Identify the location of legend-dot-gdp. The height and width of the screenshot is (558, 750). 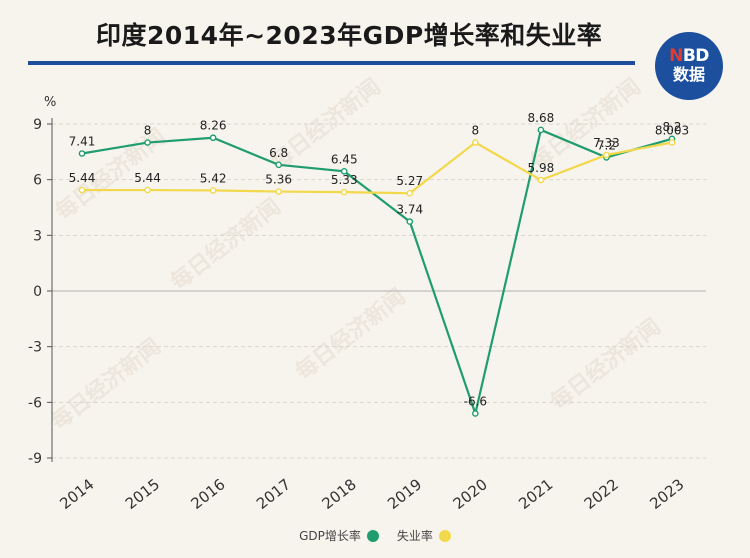
(372, 535).